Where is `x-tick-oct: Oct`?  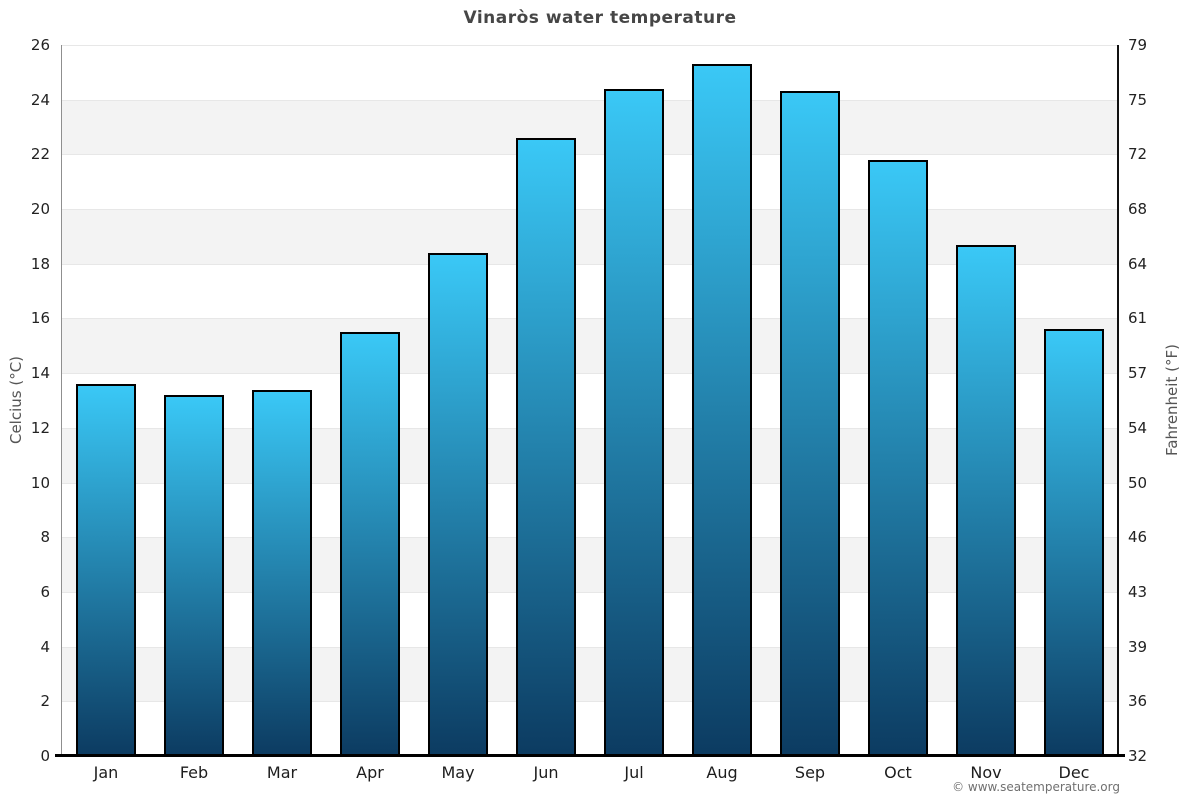 x-tick-oct: Oct is located at coordinates (898, 772).